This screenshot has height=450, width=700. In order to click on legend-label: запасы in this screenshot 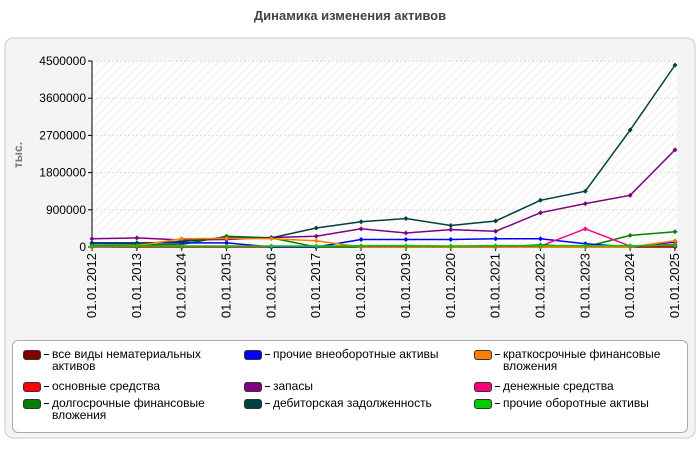, I will do `click(293, 386)`.